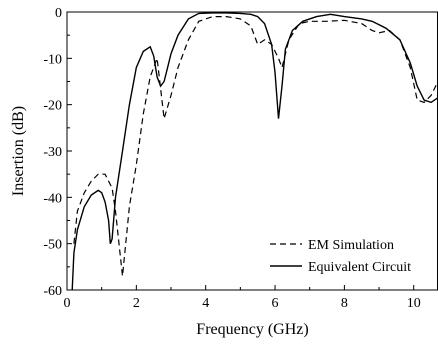 The height and width of the screenshot is (344, 438). What do you see at coordinates (52, 245) in the screenshot?
I see `y-tick-label: -50` at bounding box center [52, 245].